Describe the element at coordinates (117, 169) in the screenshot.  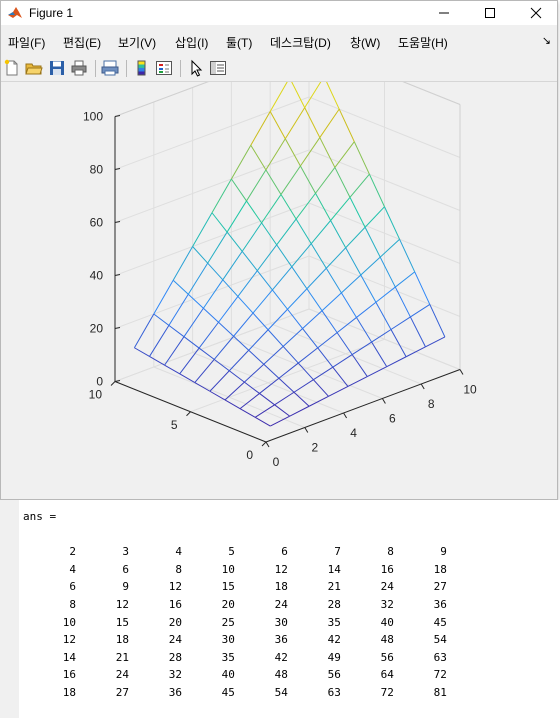
I see `z-tick-mark` at that location.